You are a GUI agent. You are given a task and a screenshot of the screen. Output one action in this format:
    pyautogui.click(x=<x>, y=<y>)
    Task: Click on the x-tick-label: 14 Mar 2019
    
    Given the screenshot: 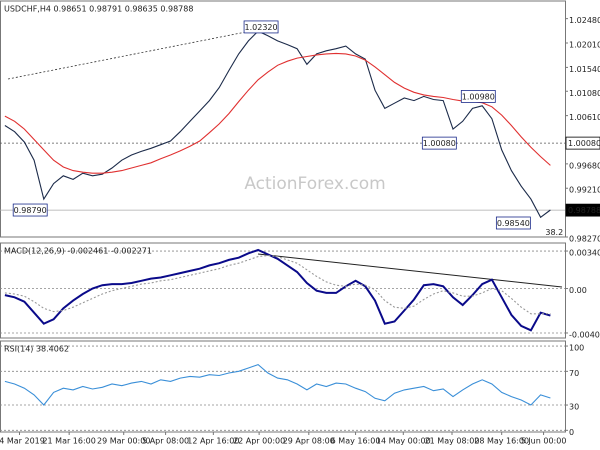 What is the action you would take?
    pyautogui.click(x=22, y=441)
    